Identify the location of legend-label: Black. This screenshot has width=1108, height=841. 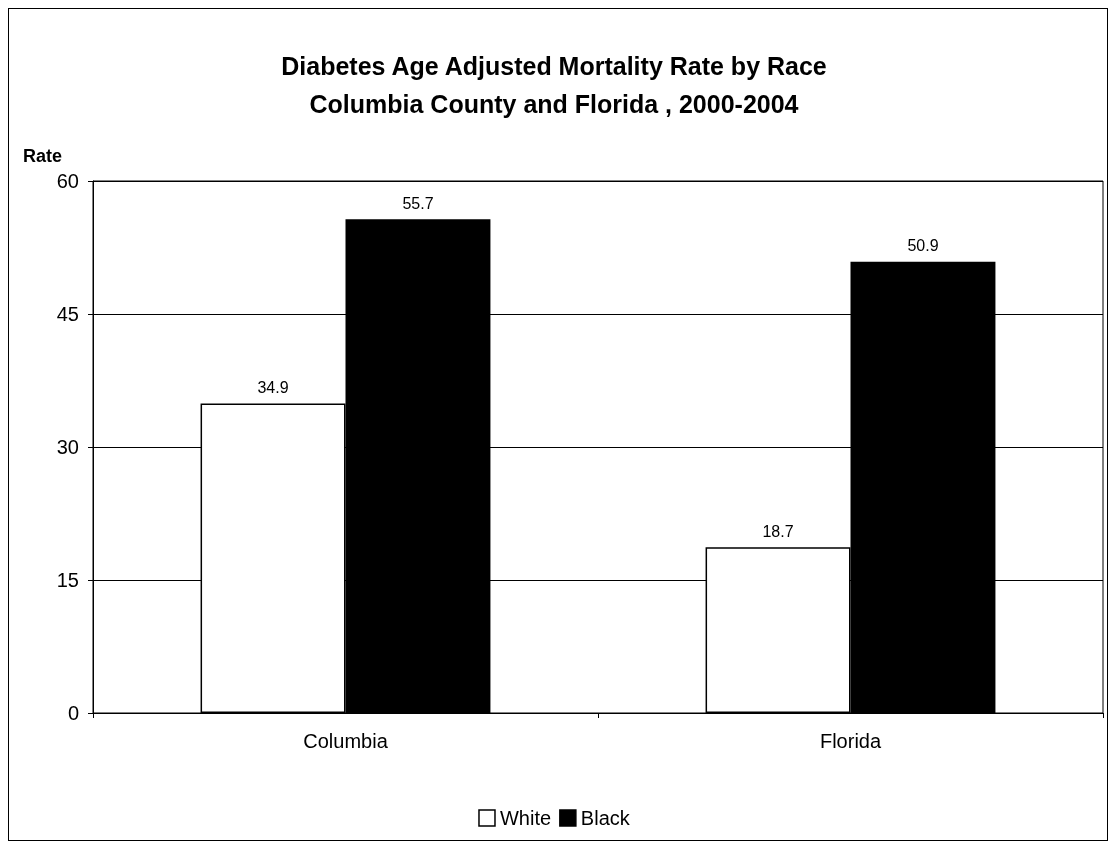
(605, 818).